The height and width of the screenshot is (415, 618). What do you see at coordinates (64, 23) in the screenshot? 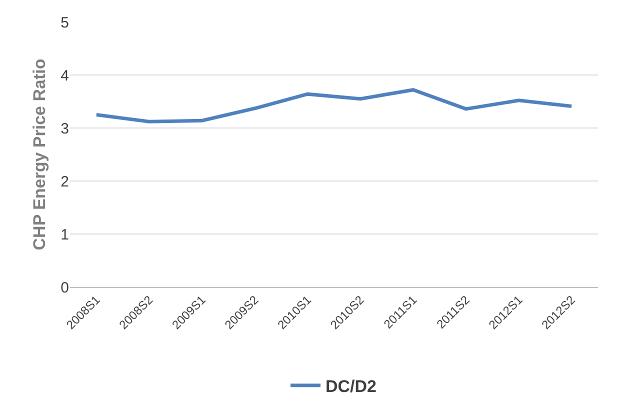
I see `y-tick-label: 5` at bounding box center [64, 23].